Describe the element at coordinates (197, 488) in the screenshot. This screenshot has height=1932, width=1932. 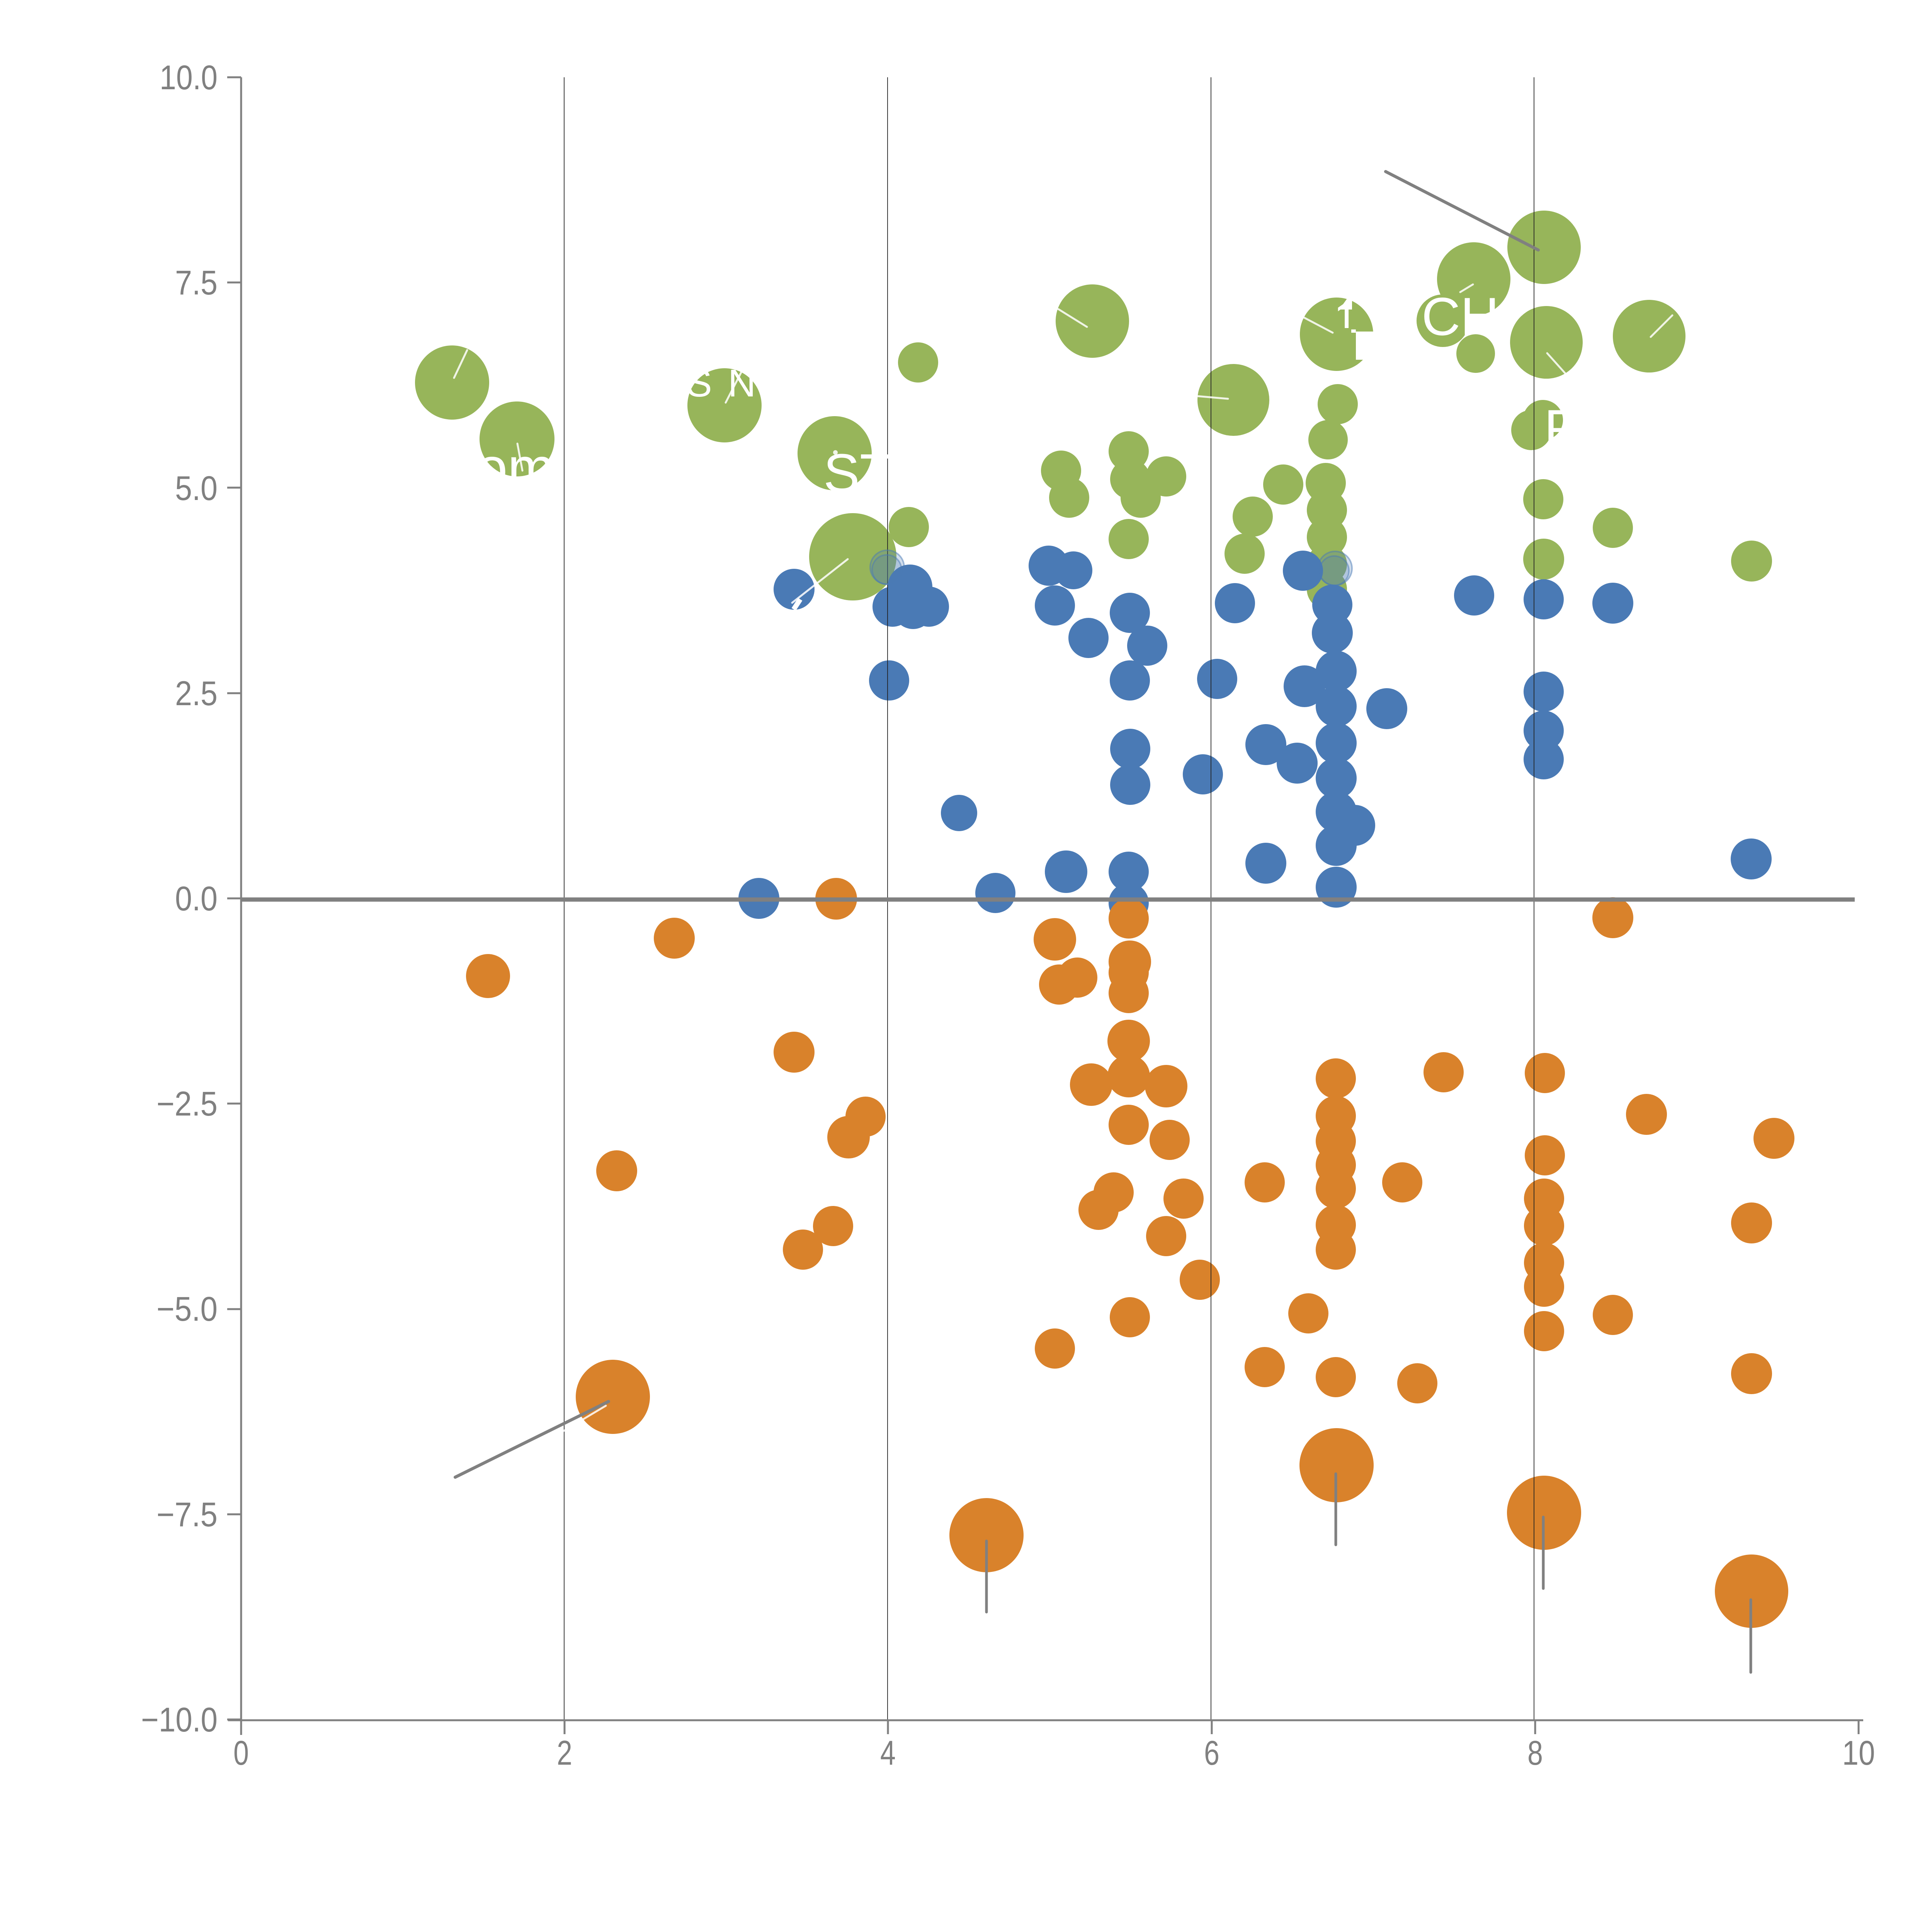
I see `svg-text: 5.0` at that location.